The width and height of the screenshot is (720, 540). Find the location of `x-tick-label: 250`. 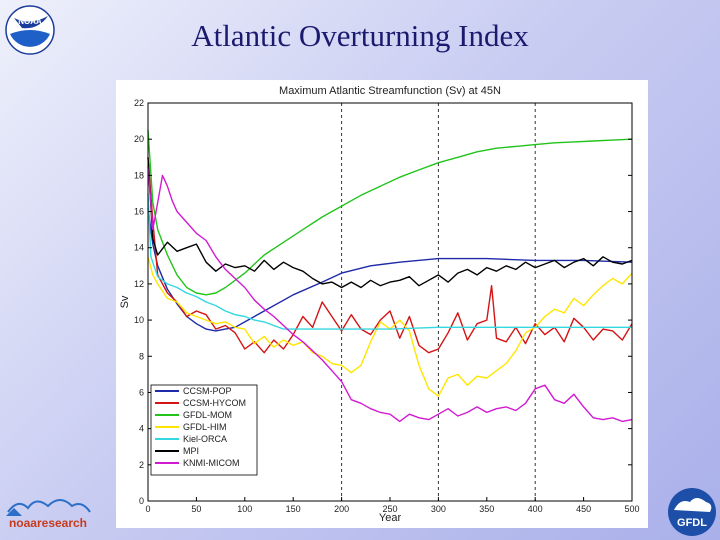

x-tick-label: 250 is located at coordinates (389, 509).